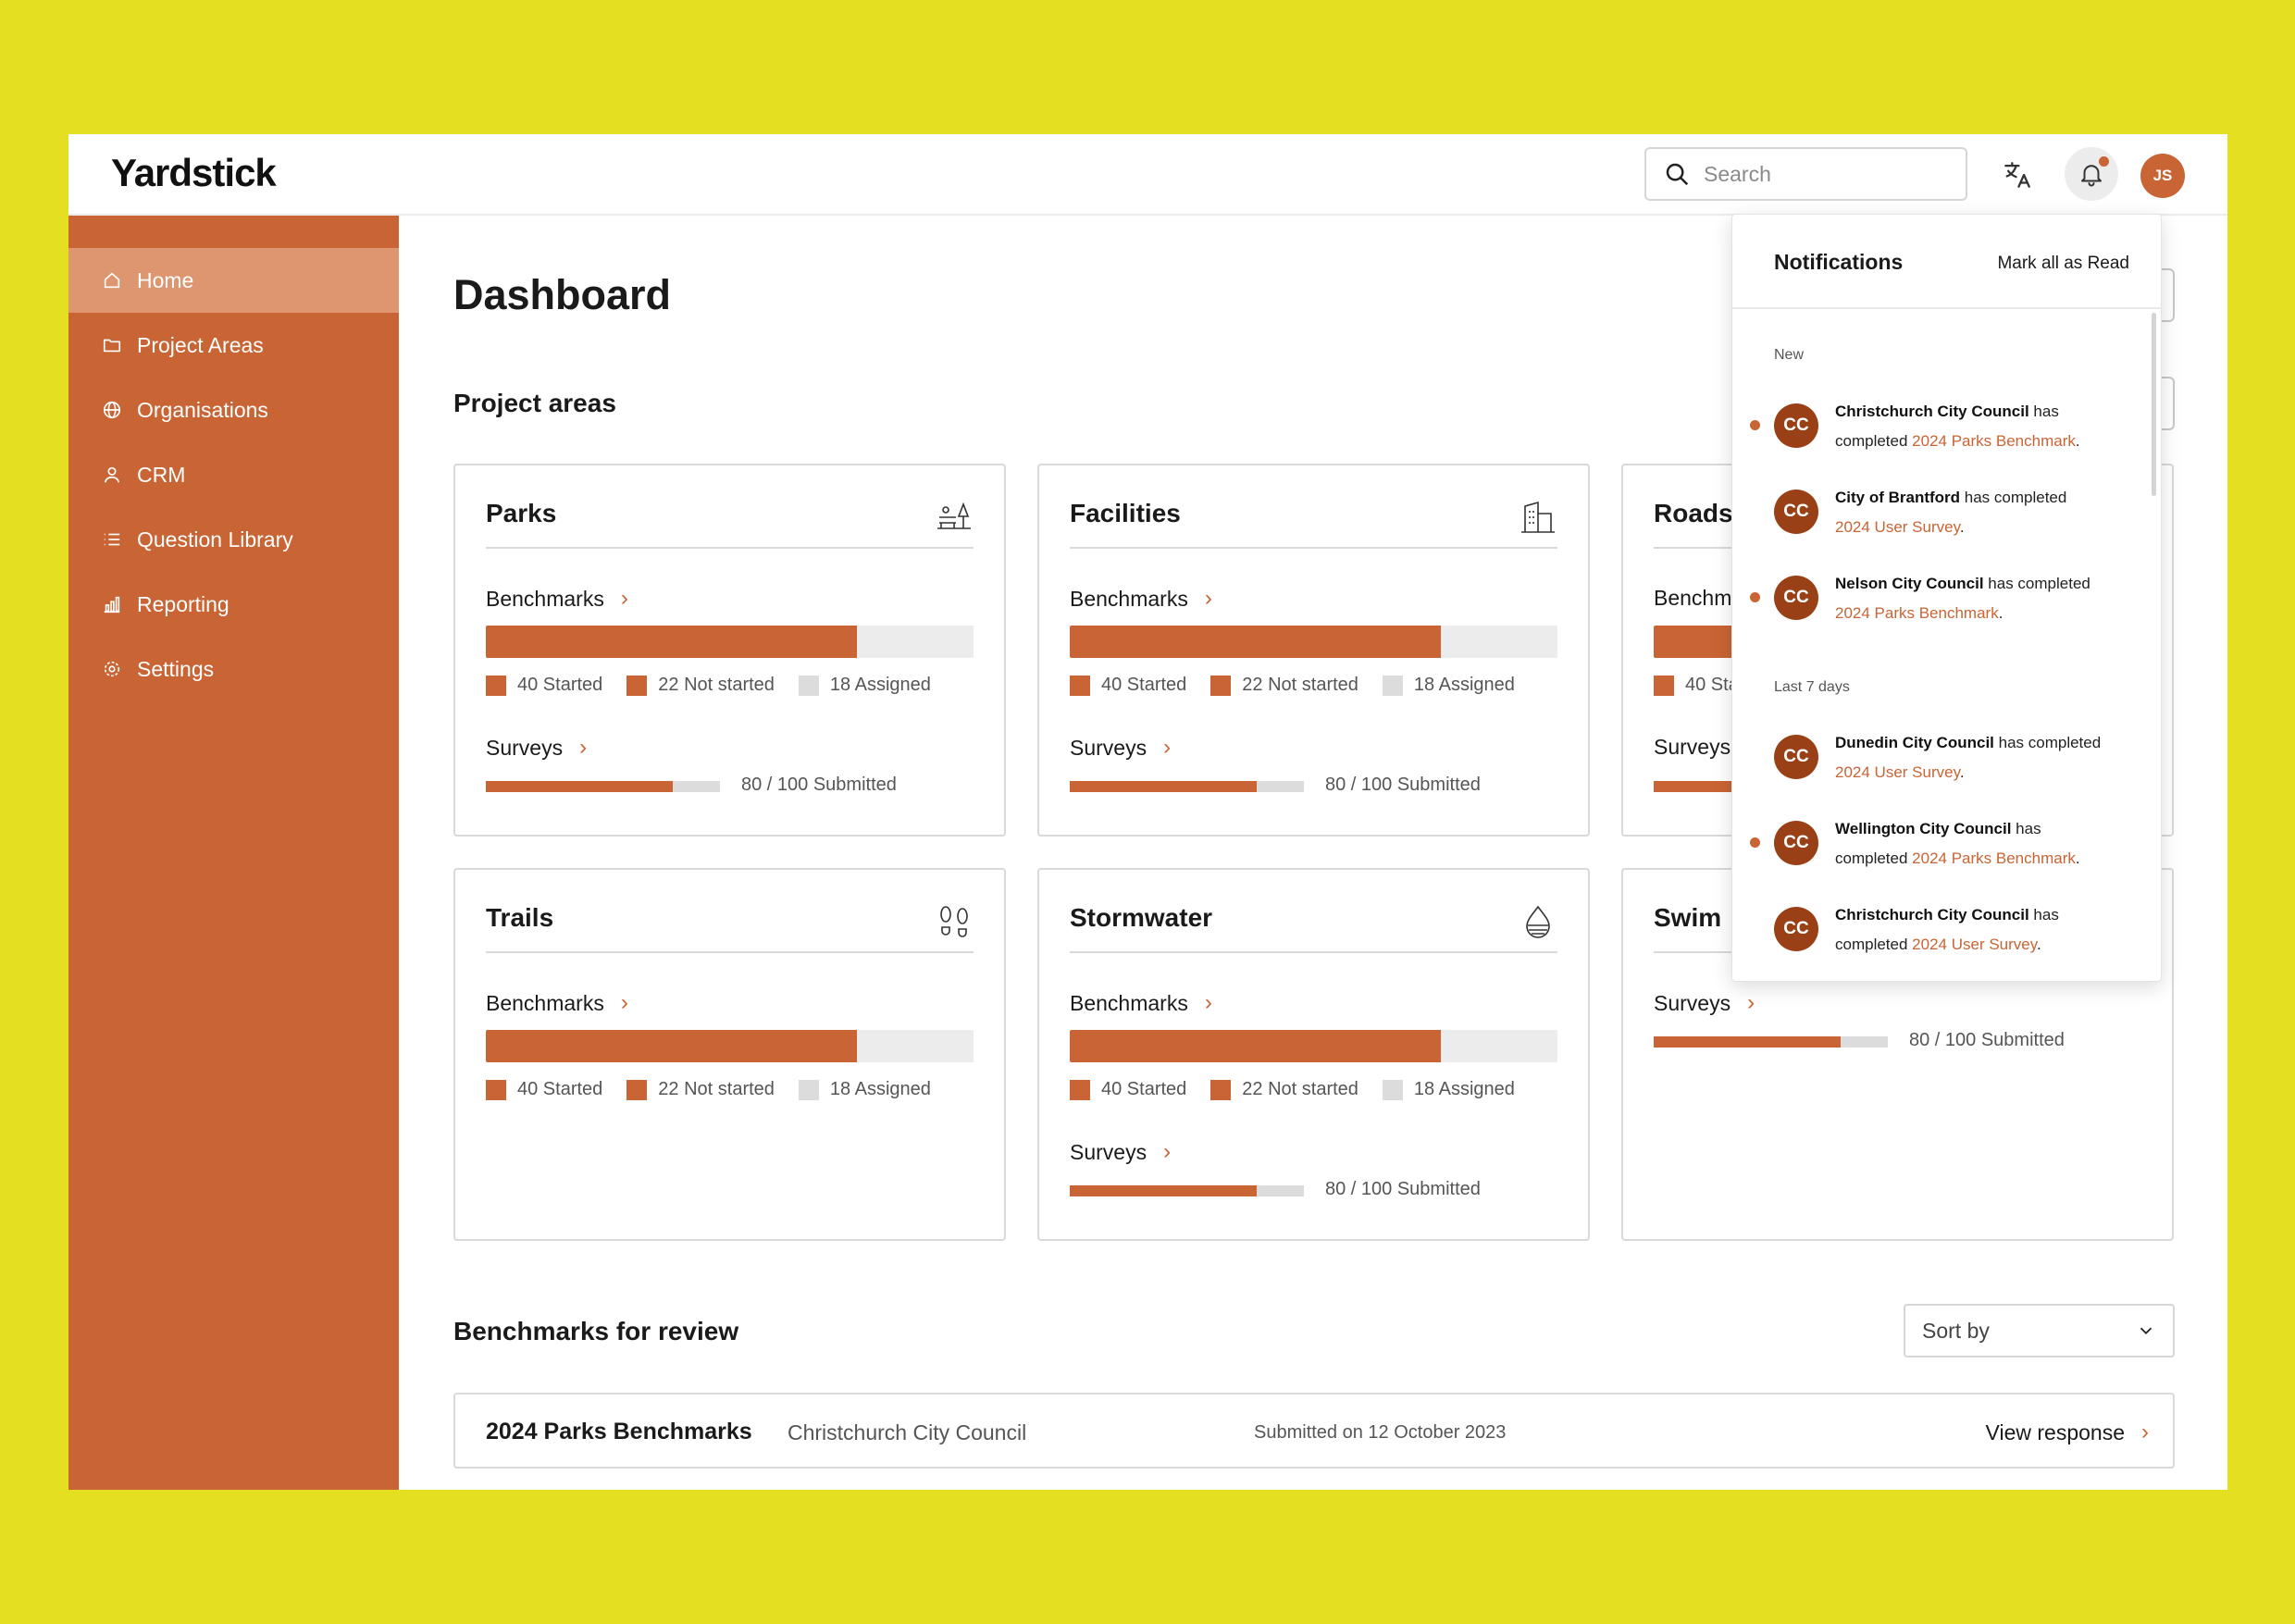 The height and width of the screenshot is (1624, 2295). I want to click on benchmark-progress-fill, so click(671, 642).